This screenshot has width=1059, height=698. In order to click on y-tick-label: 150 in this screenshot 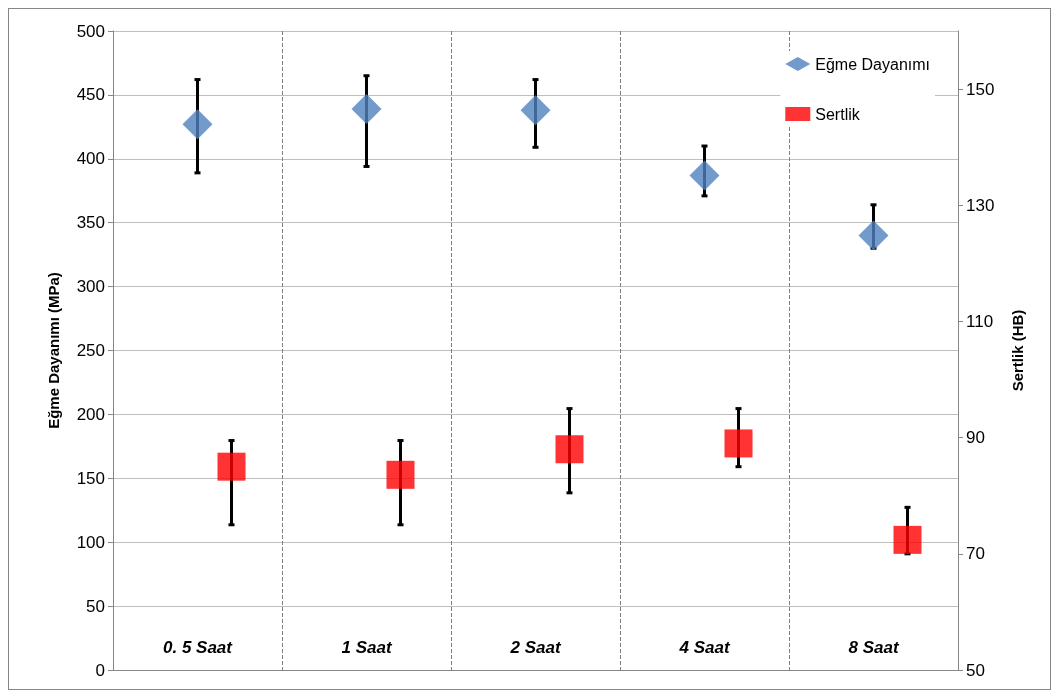, I will do `click(90, 478)`.